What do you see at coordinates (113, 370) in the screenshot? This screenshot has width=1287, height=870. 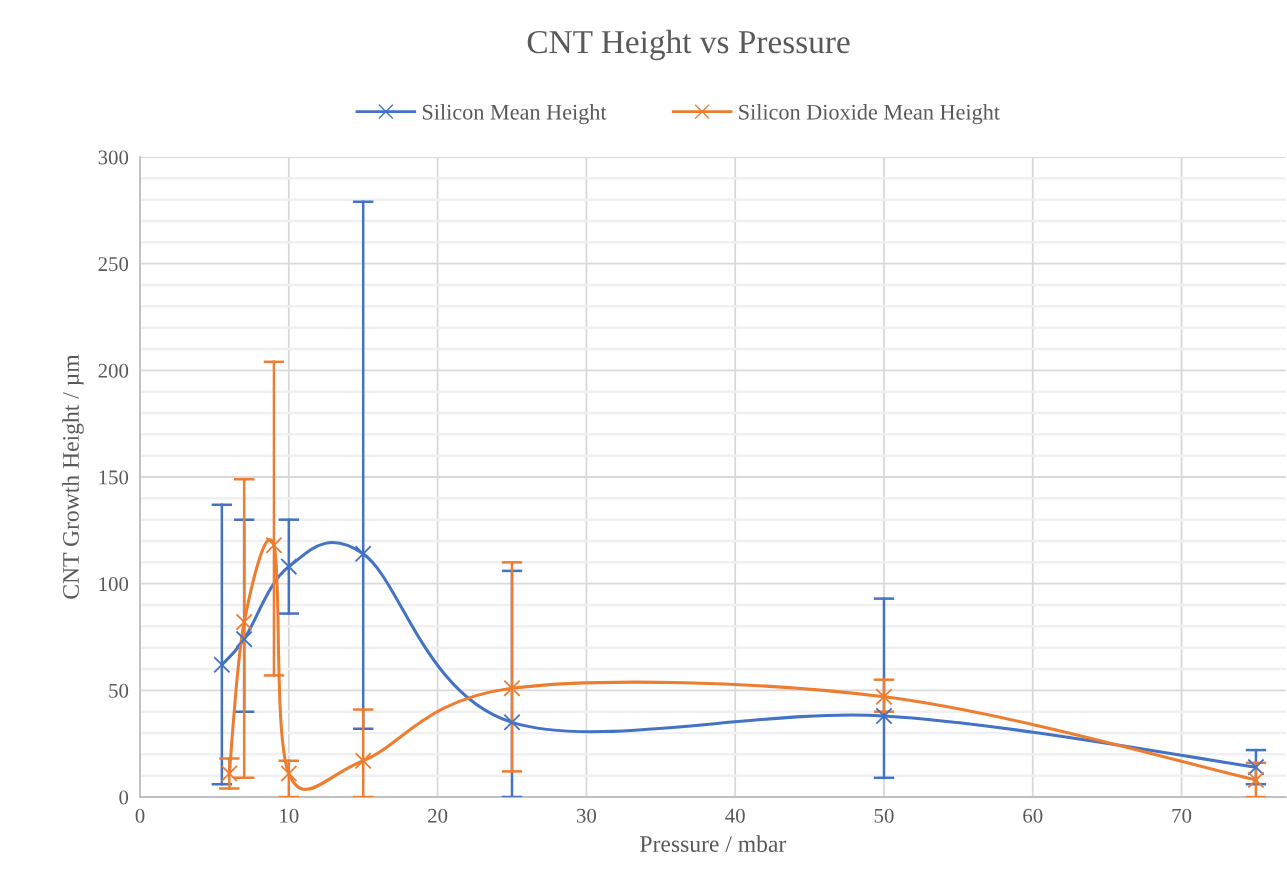 I see `y-tick-label: 200` at bounding box center [113, 370].